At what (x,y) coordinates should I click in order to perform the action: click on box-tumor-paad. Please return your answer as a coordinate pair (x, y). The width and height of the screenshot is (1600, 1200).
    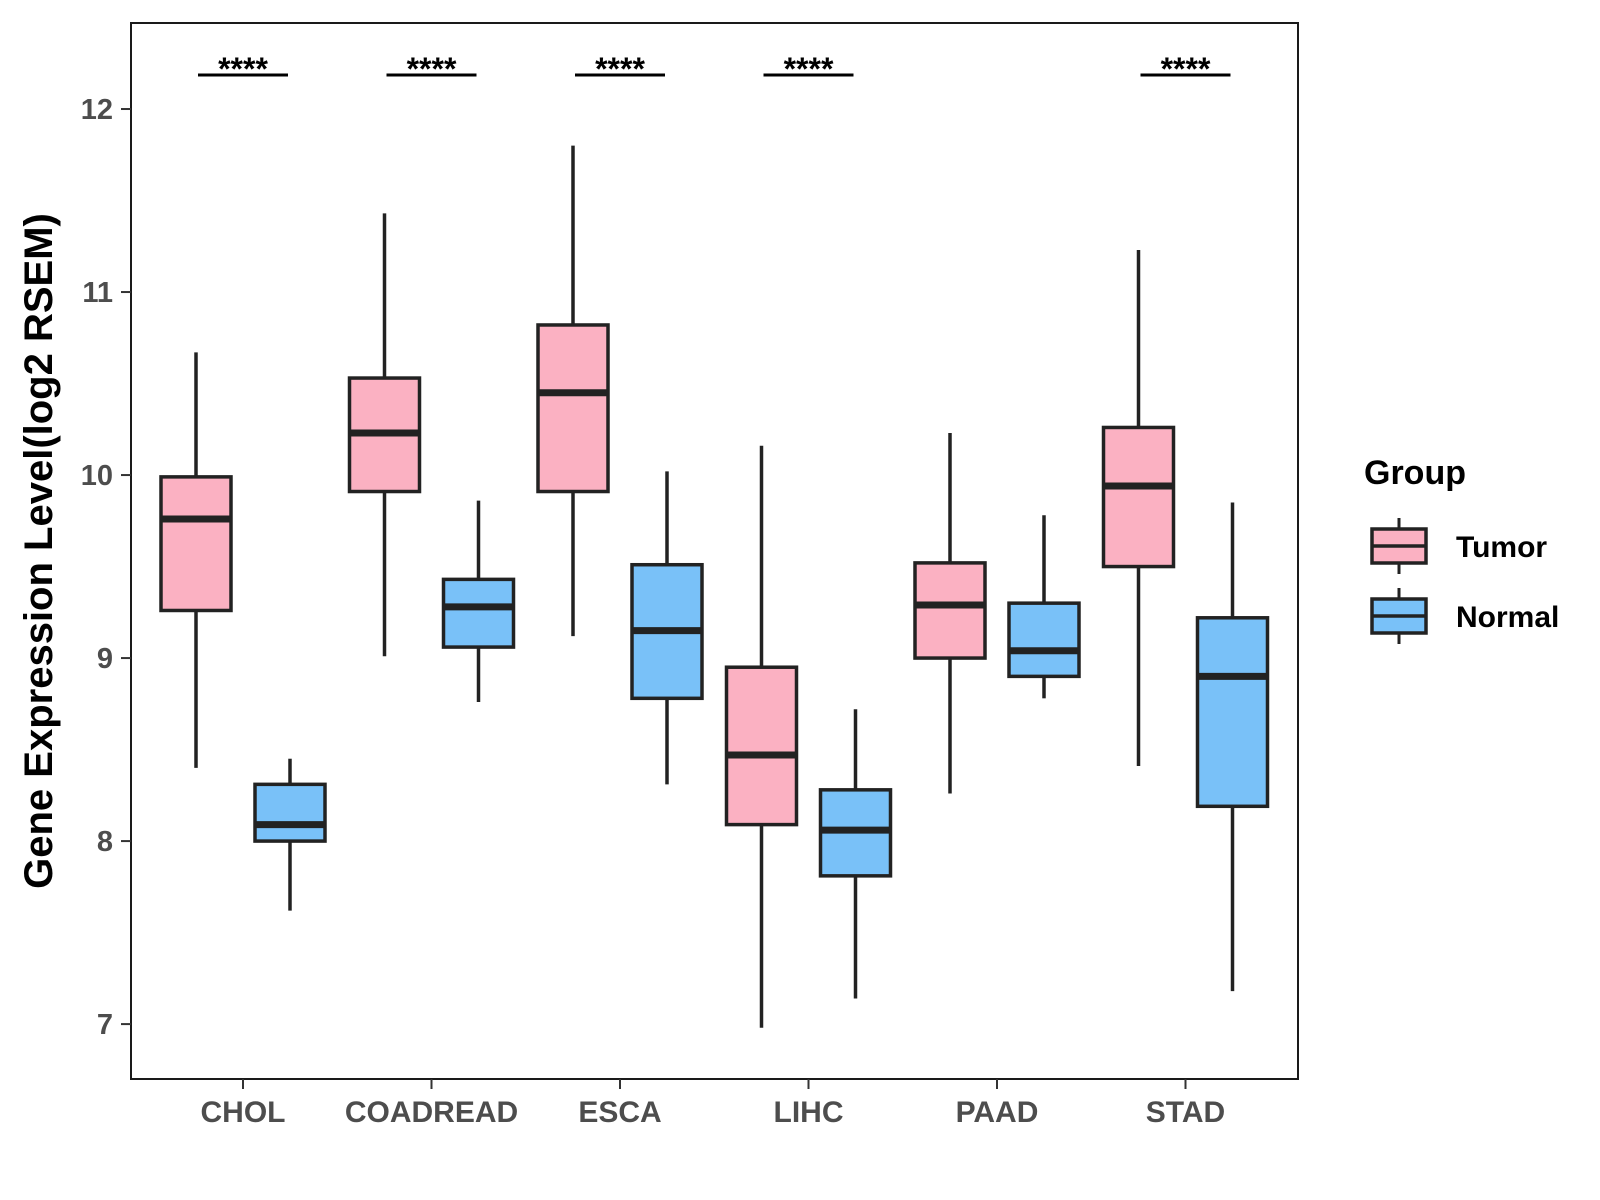
    Looking at the image, I should click on (950, 613).